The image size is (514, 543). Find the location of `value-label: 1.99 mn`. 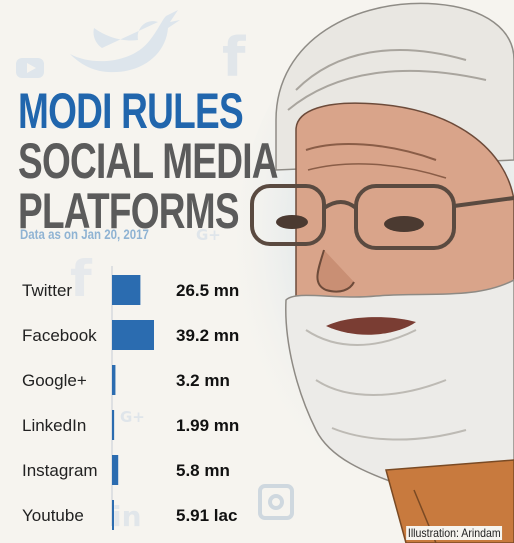

value-label: 1.99 mn is located at coordinates (207, 425).